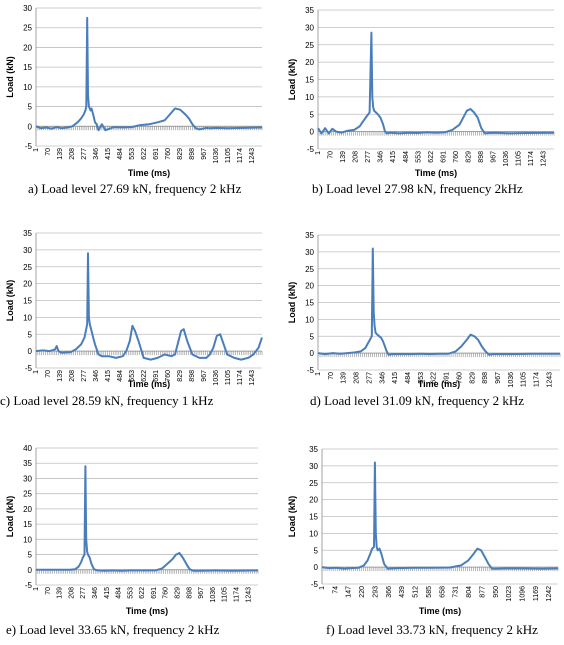 This screenshot has width=564, height=645. What do you see at coordinates (429, 592) in the screenshot?
I see `x-tick-label: 585` at bounding box center [429, 592].